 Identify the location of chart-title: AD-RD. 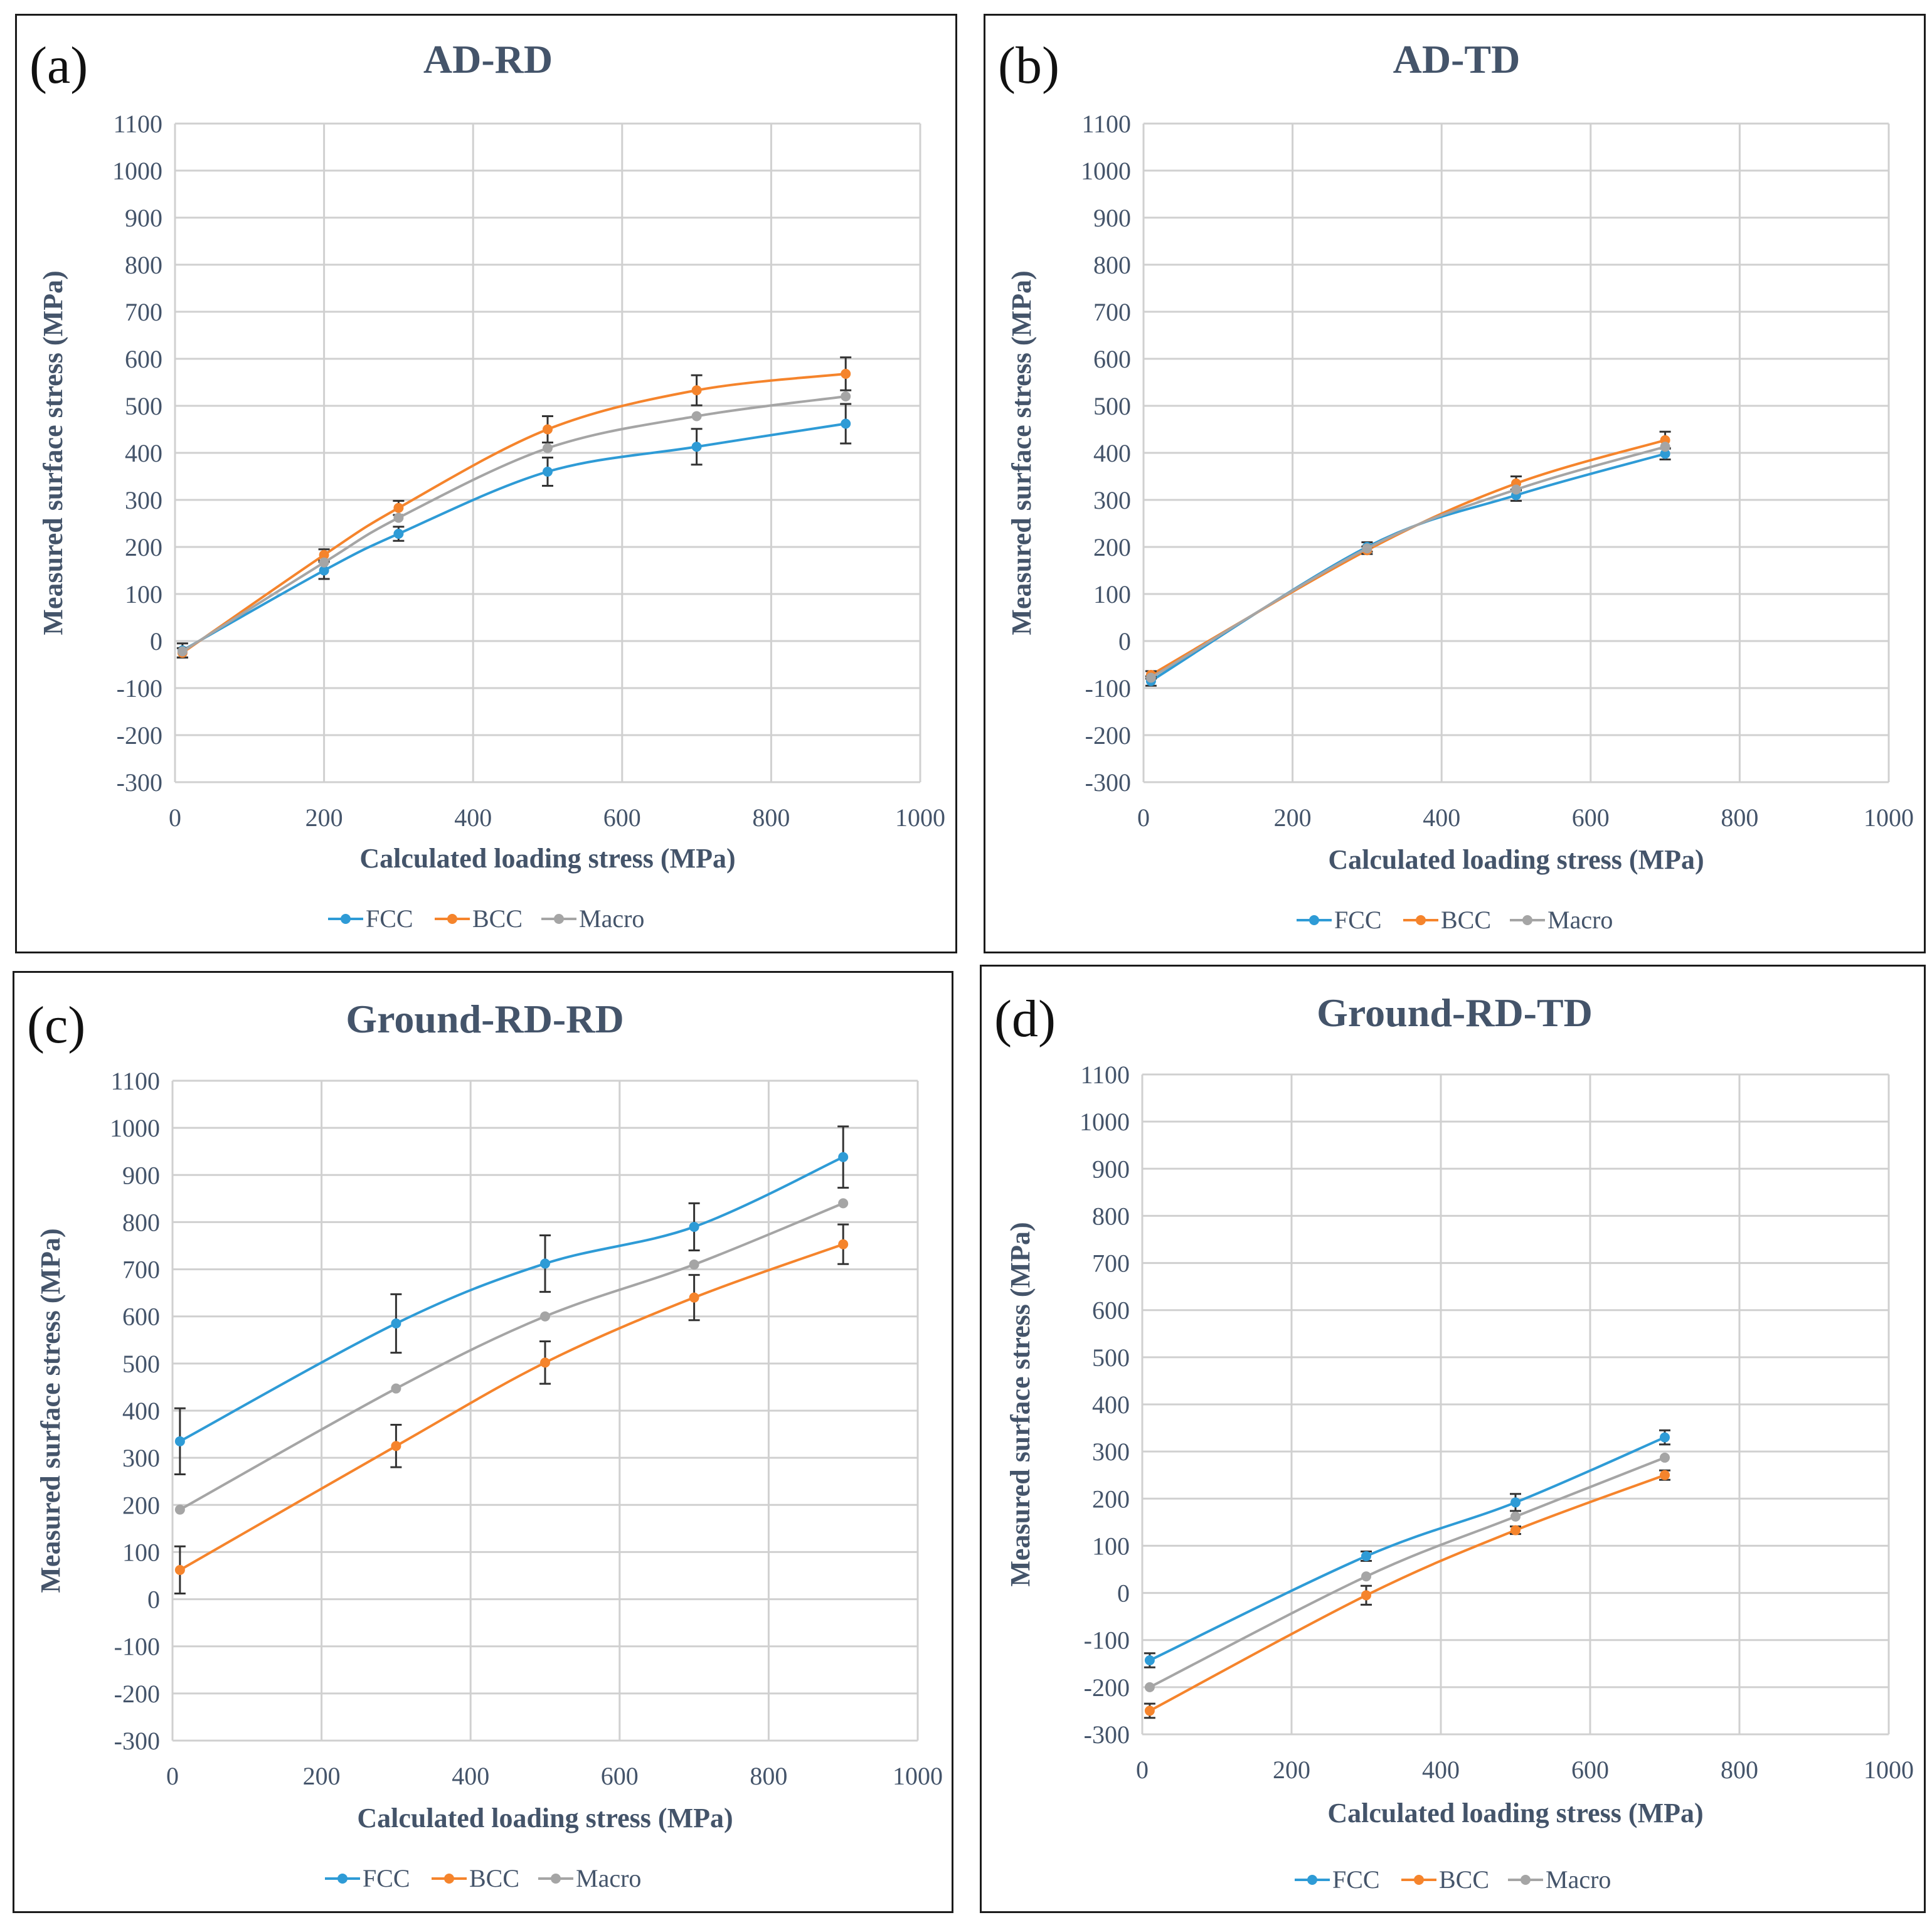
(488, 59).